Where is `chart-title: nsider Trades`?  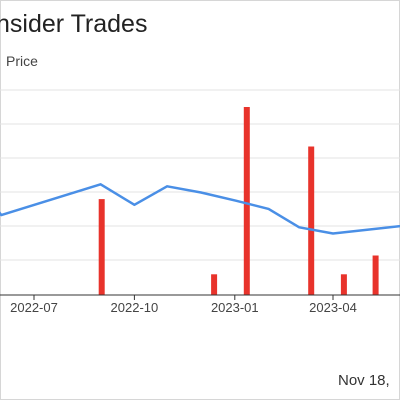
chart-title: nsider Trades is located at coordinates (74, 24).